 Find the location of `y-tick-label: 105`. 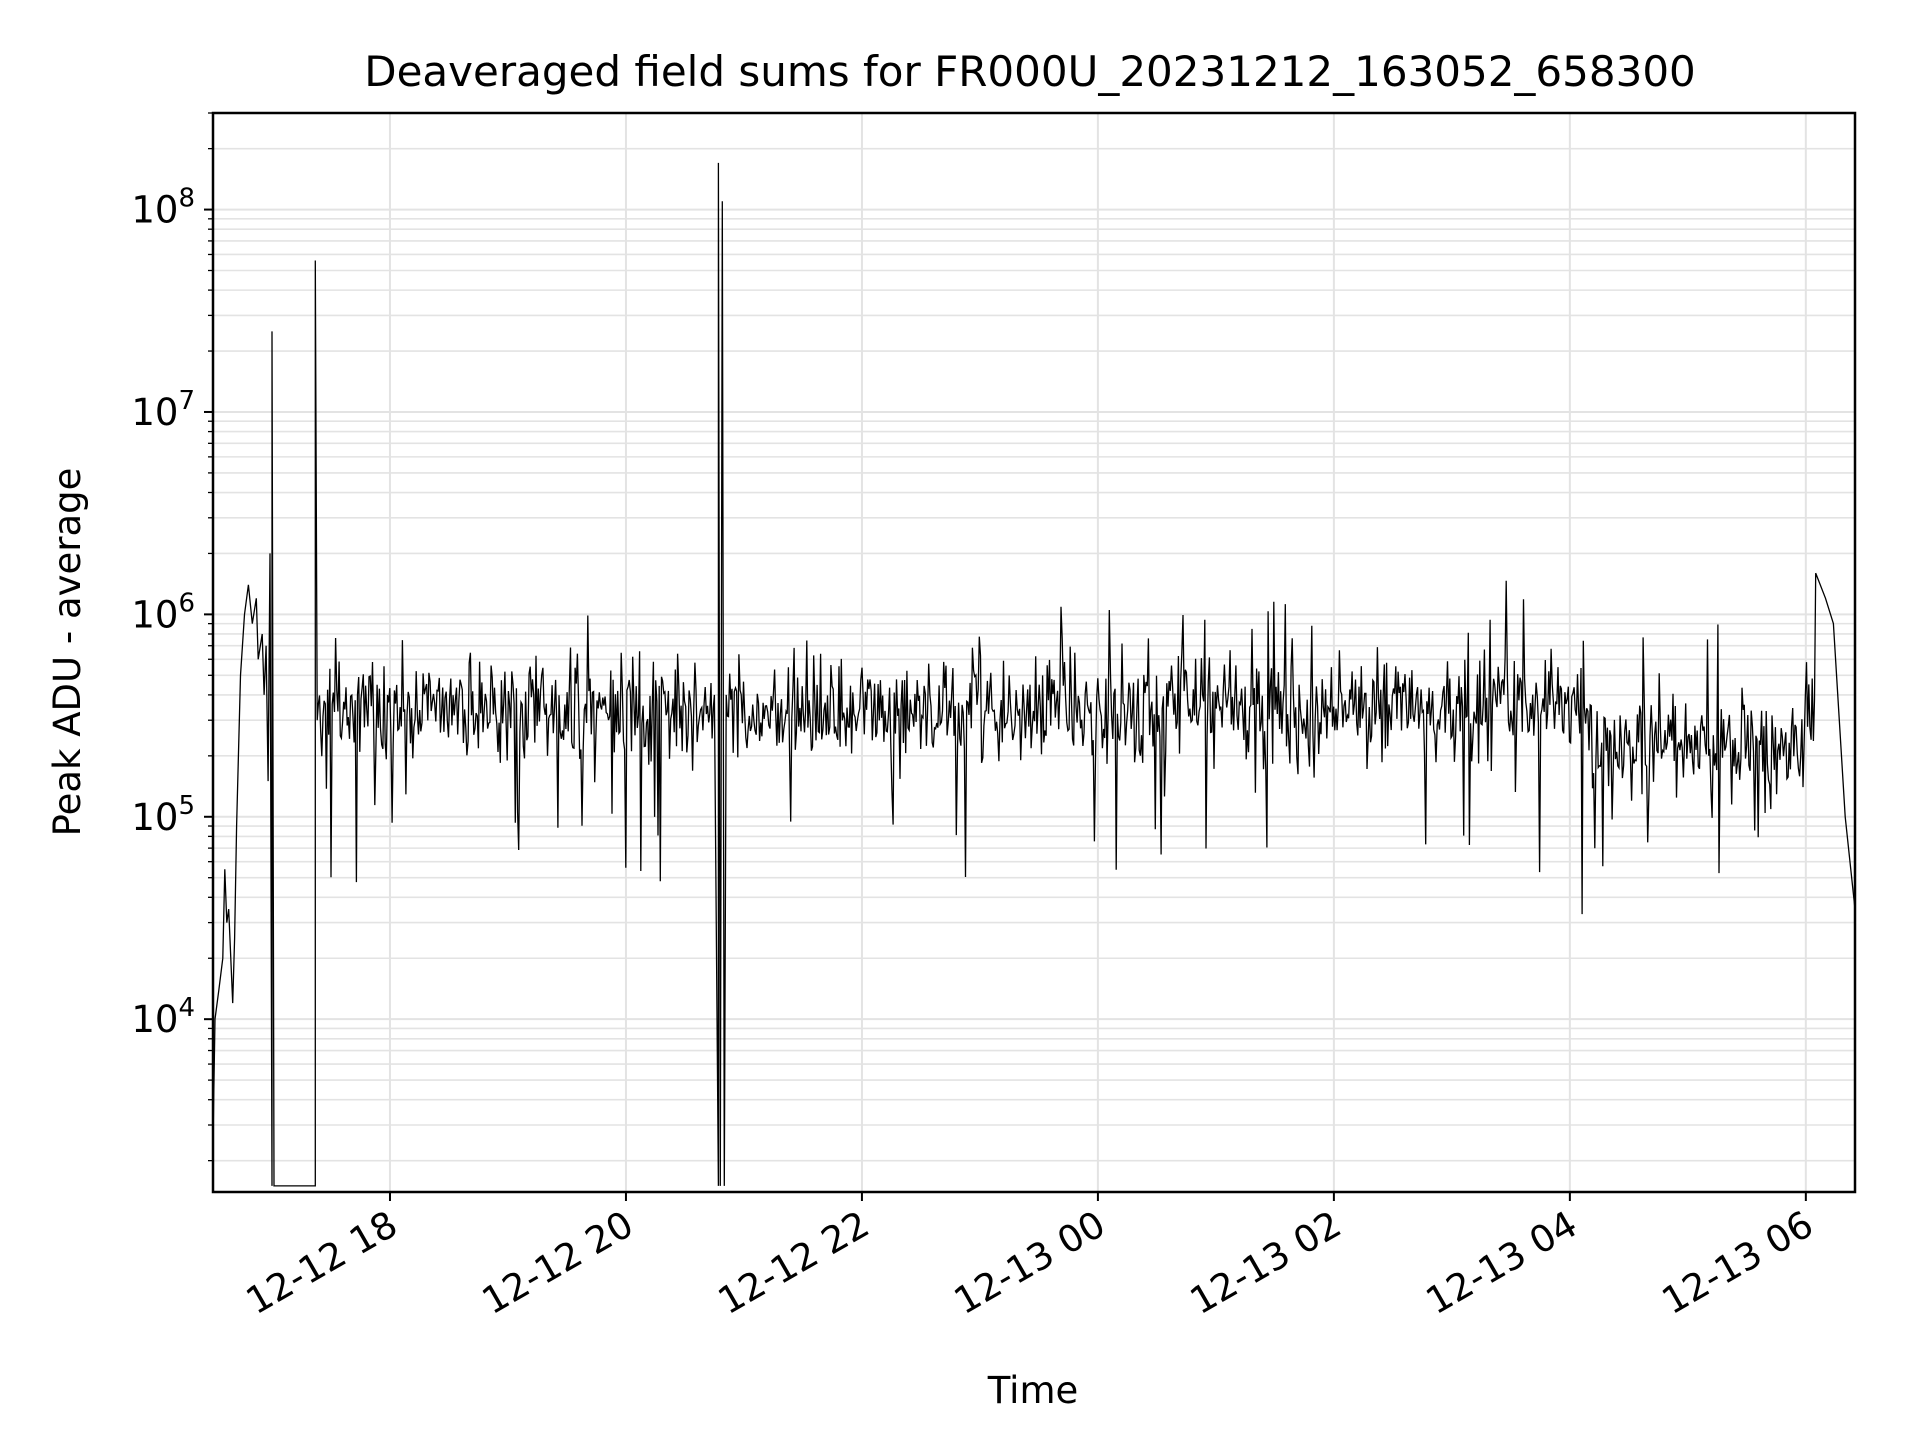

y-tick-label: 105 is located at coordinates (163, 815).